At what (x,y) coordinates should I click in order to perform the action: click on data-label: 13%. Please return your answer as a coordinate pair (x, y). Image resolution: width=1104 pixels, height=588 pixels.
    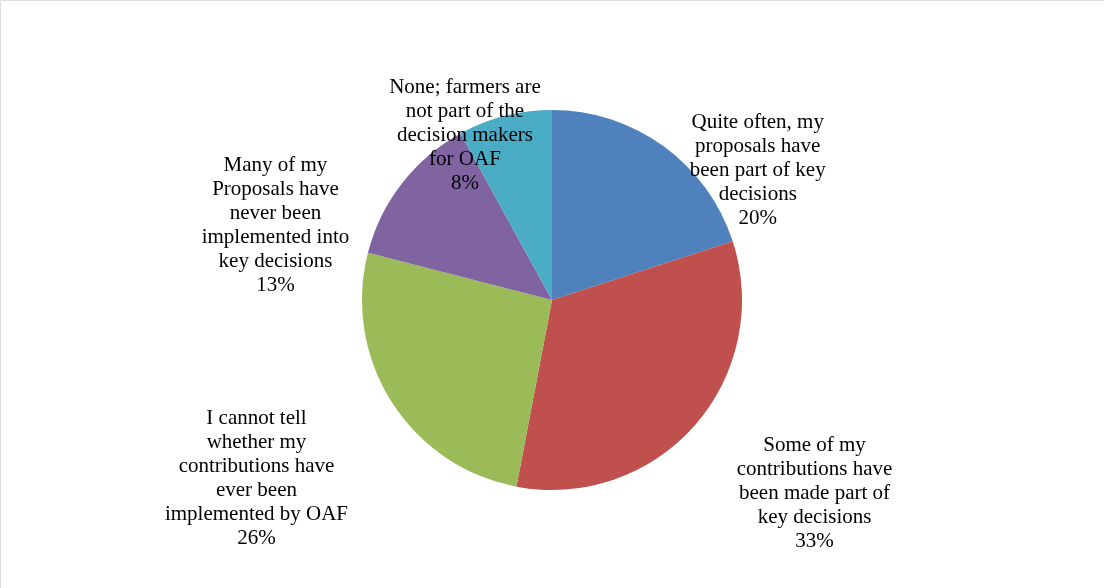
    Looking at the image, I should click on (275, 284).